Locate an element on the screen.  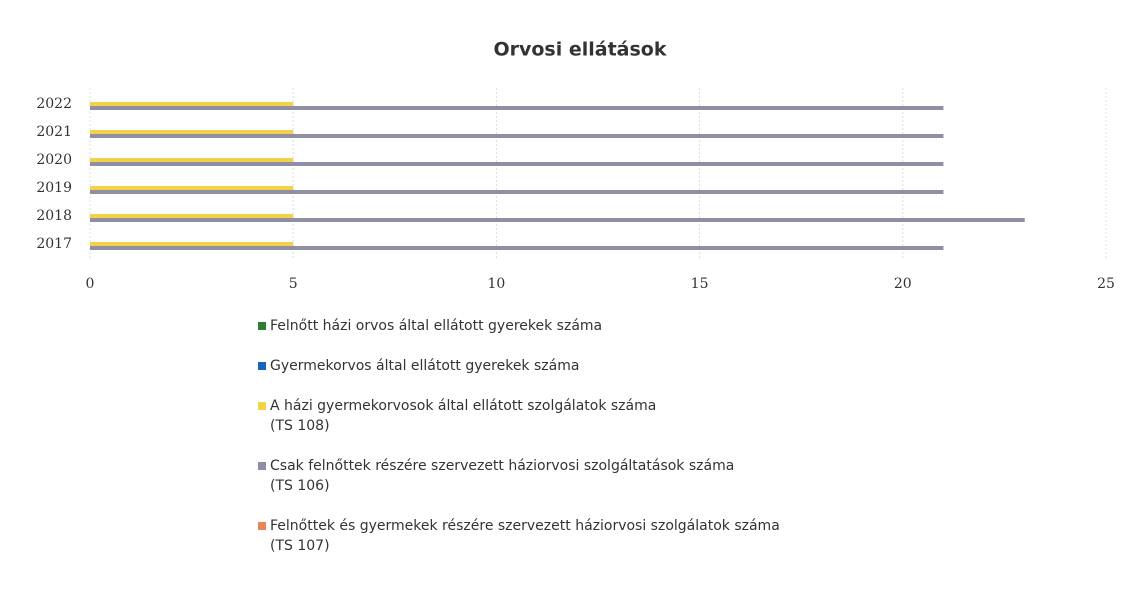
x-tick-label: 0 is located at coordinates (90, 284).